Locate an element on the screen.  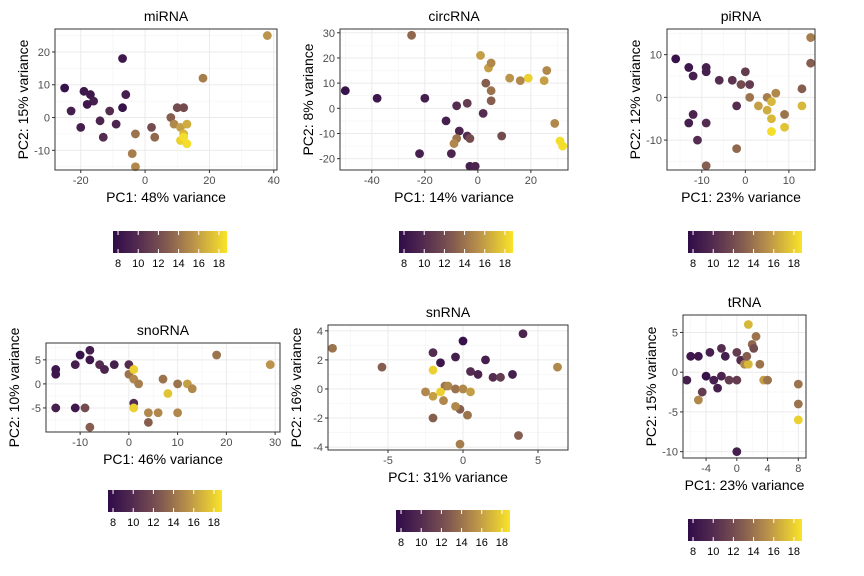
y-tick-label: 4 is located at coordinates (320, 332).